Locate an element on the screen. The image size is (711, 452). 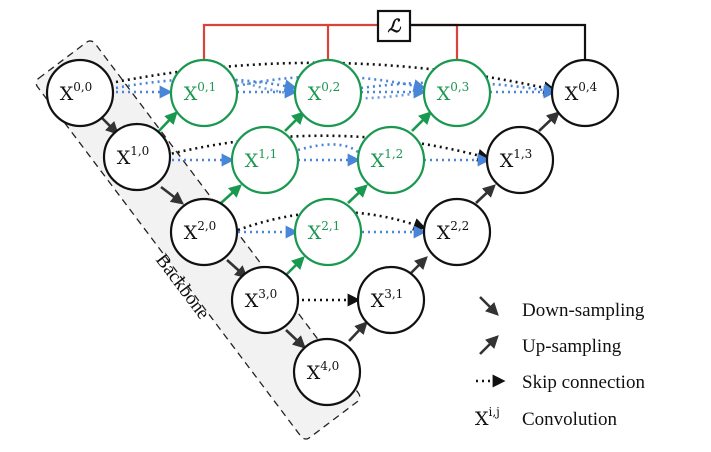
node-x02: X0,2 is located at coordinates (328, 93).